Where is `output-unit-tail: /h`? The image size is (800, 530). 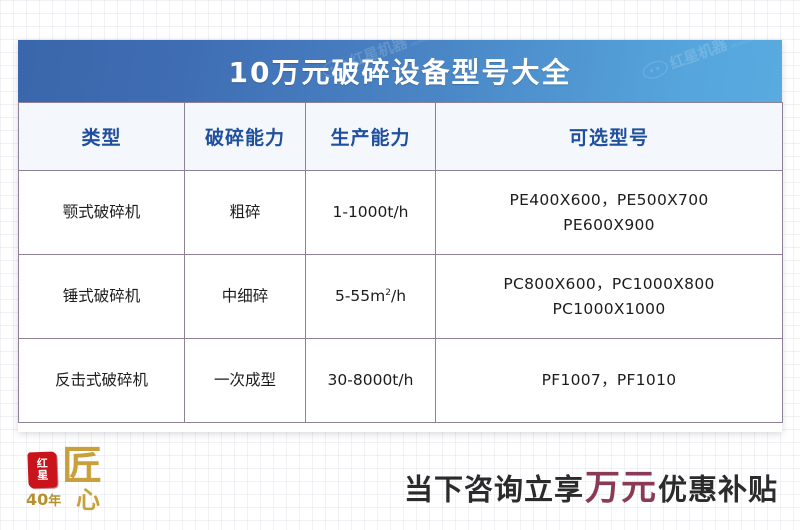
output-unit-tail: /h is located at coordinates (398, 296).